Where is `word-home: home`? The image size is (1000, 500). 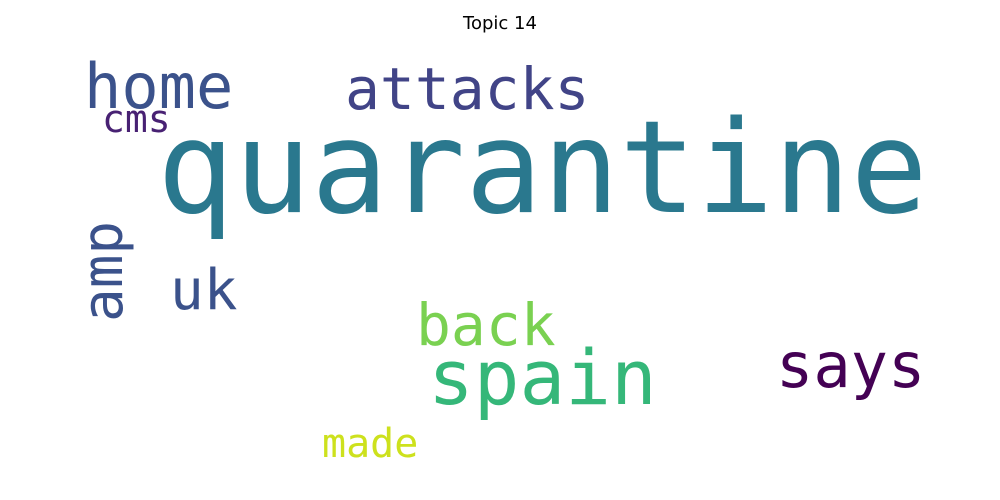
word-home: home is located at coordinates (159, 86).